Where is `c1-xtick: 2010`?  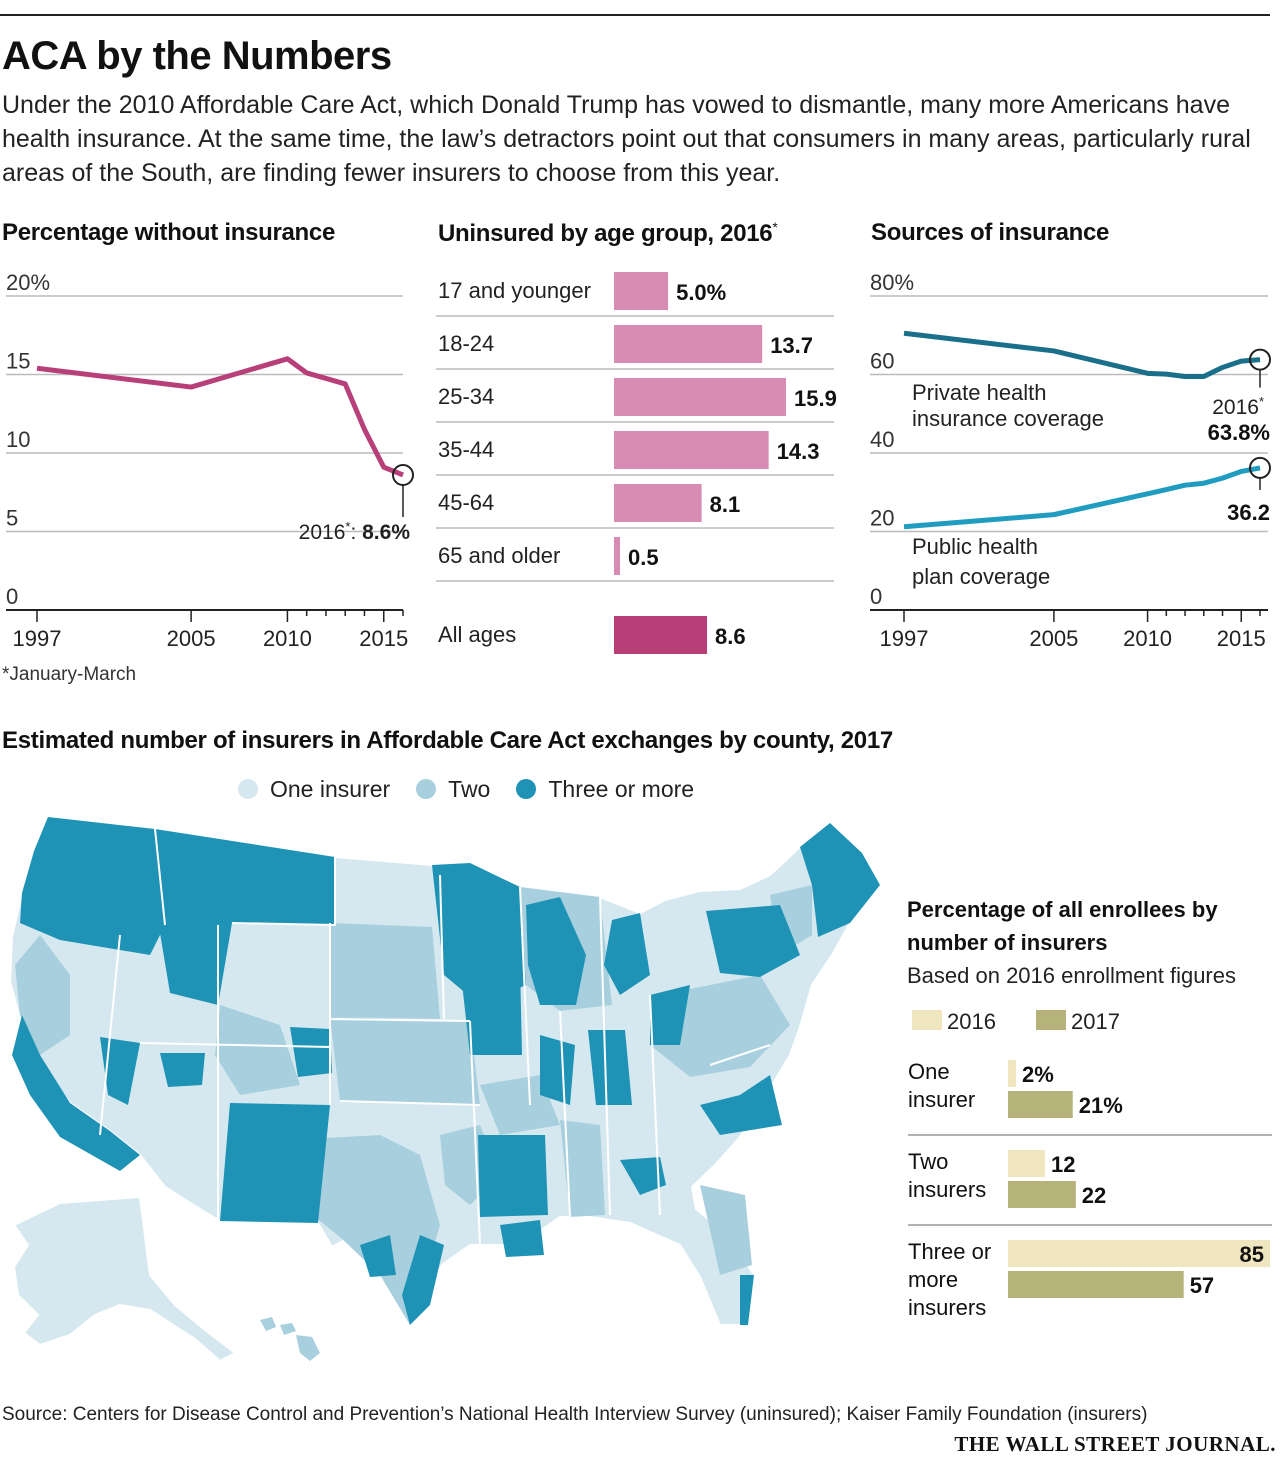
c1-xtick: 2010 is located at coordinates (287, 638).